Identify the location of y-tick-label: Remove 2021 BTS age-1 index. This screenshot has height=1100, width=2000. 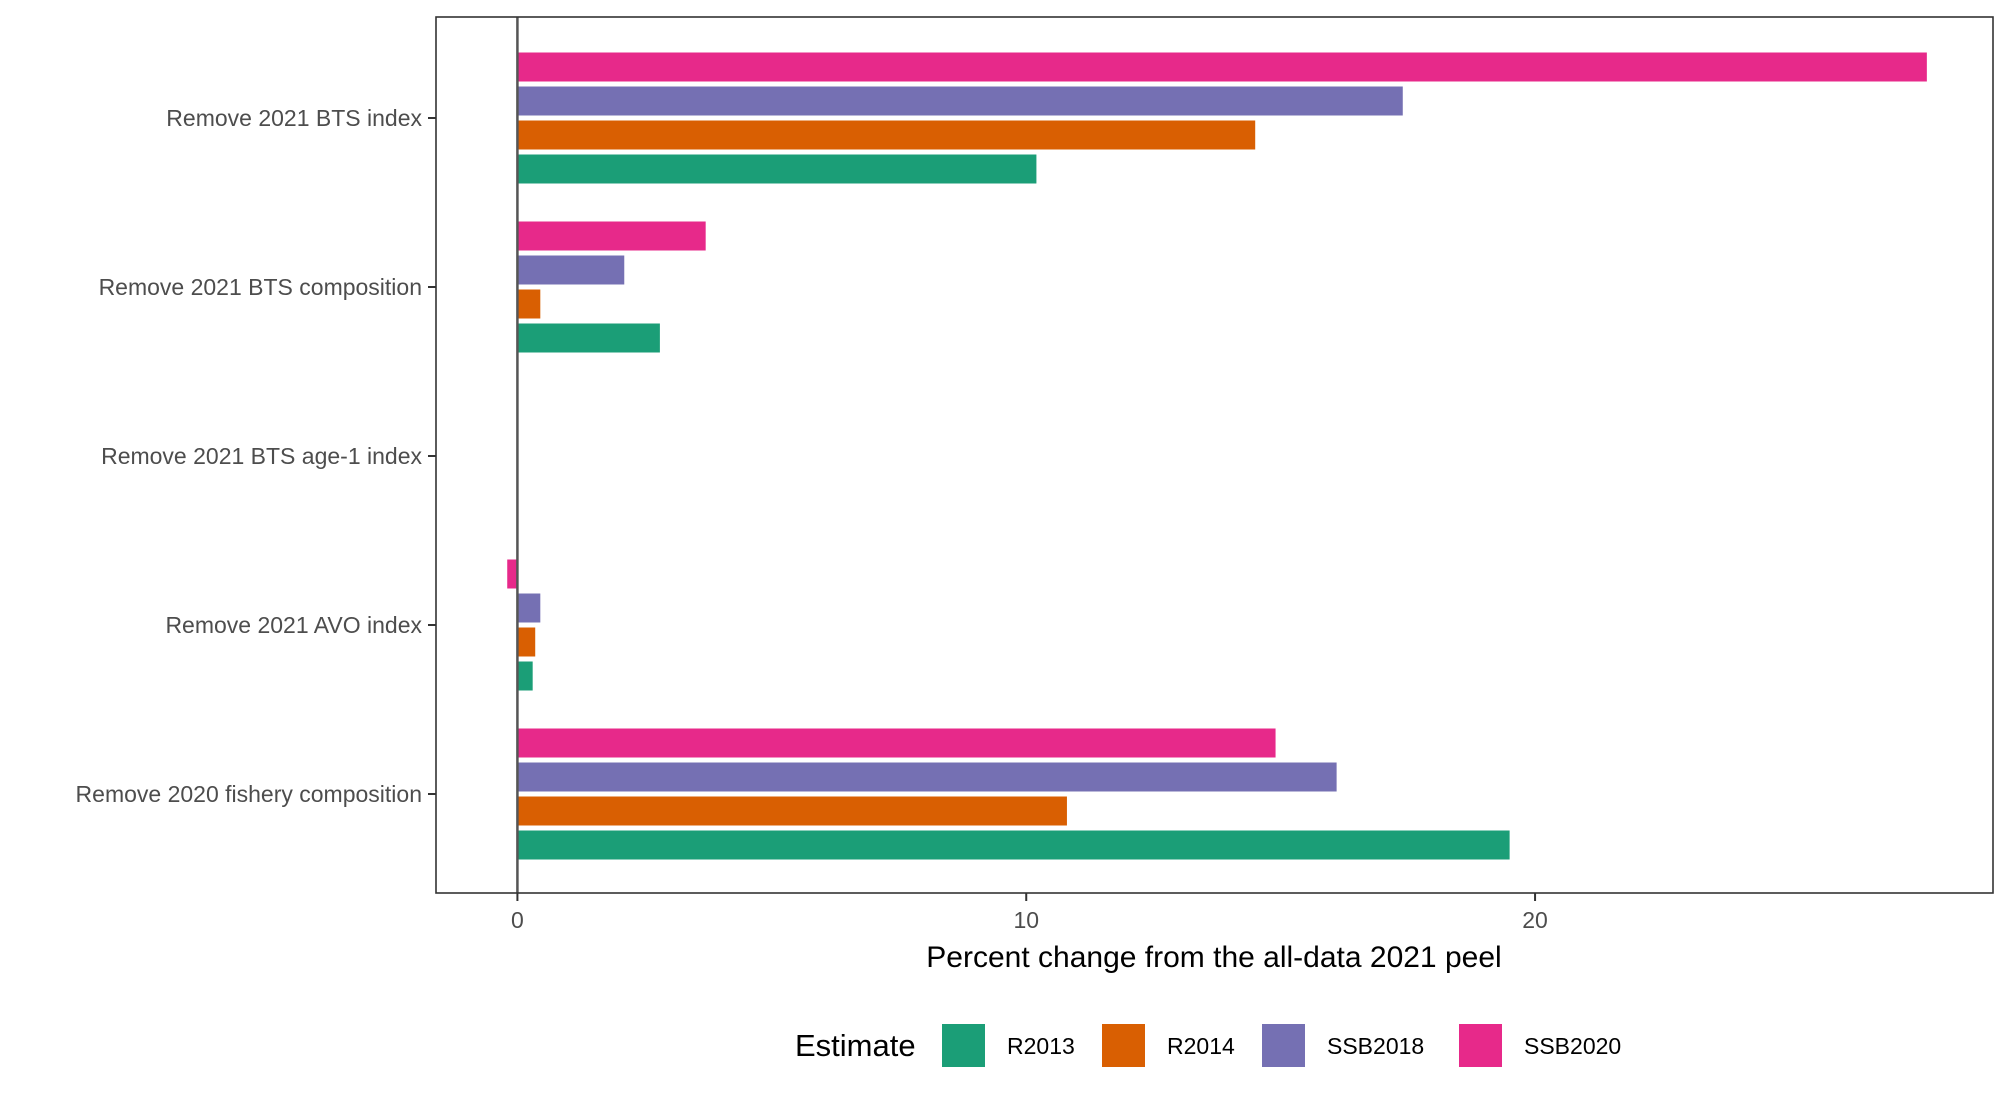
(261, 456).